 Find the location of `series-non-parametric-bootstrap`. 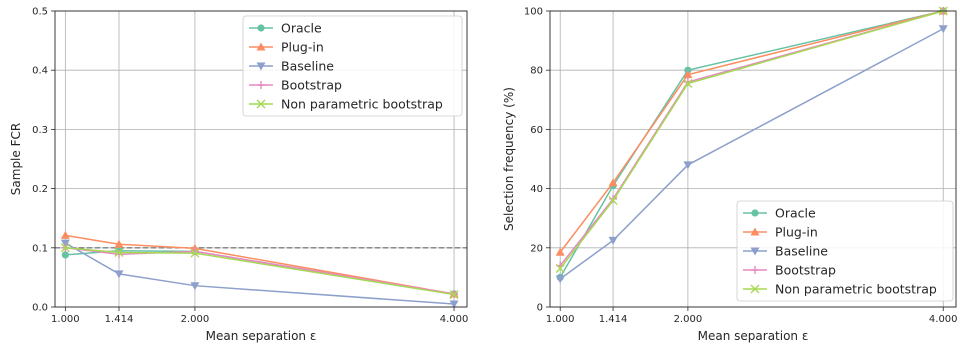

series-non-parametric-bootstrap is located at coordinates (259, 271).